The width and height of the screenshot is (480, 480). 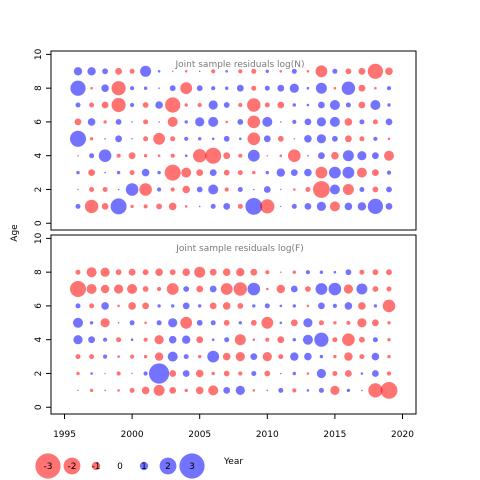 I want to click on x-tick-label: 1995, so click(x=64, y=435).